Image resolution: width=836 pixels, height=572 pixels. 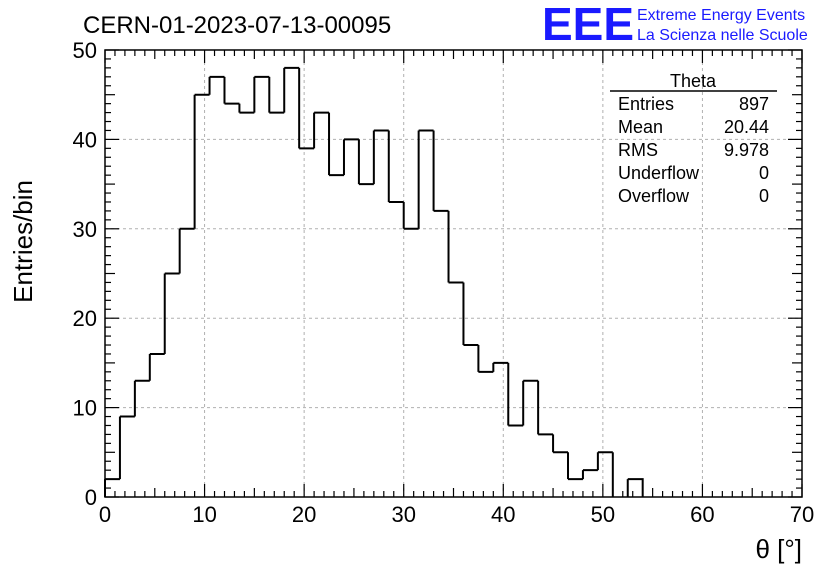 I want to click on y-tick-label-0: 0, so click(x=91, y=497).